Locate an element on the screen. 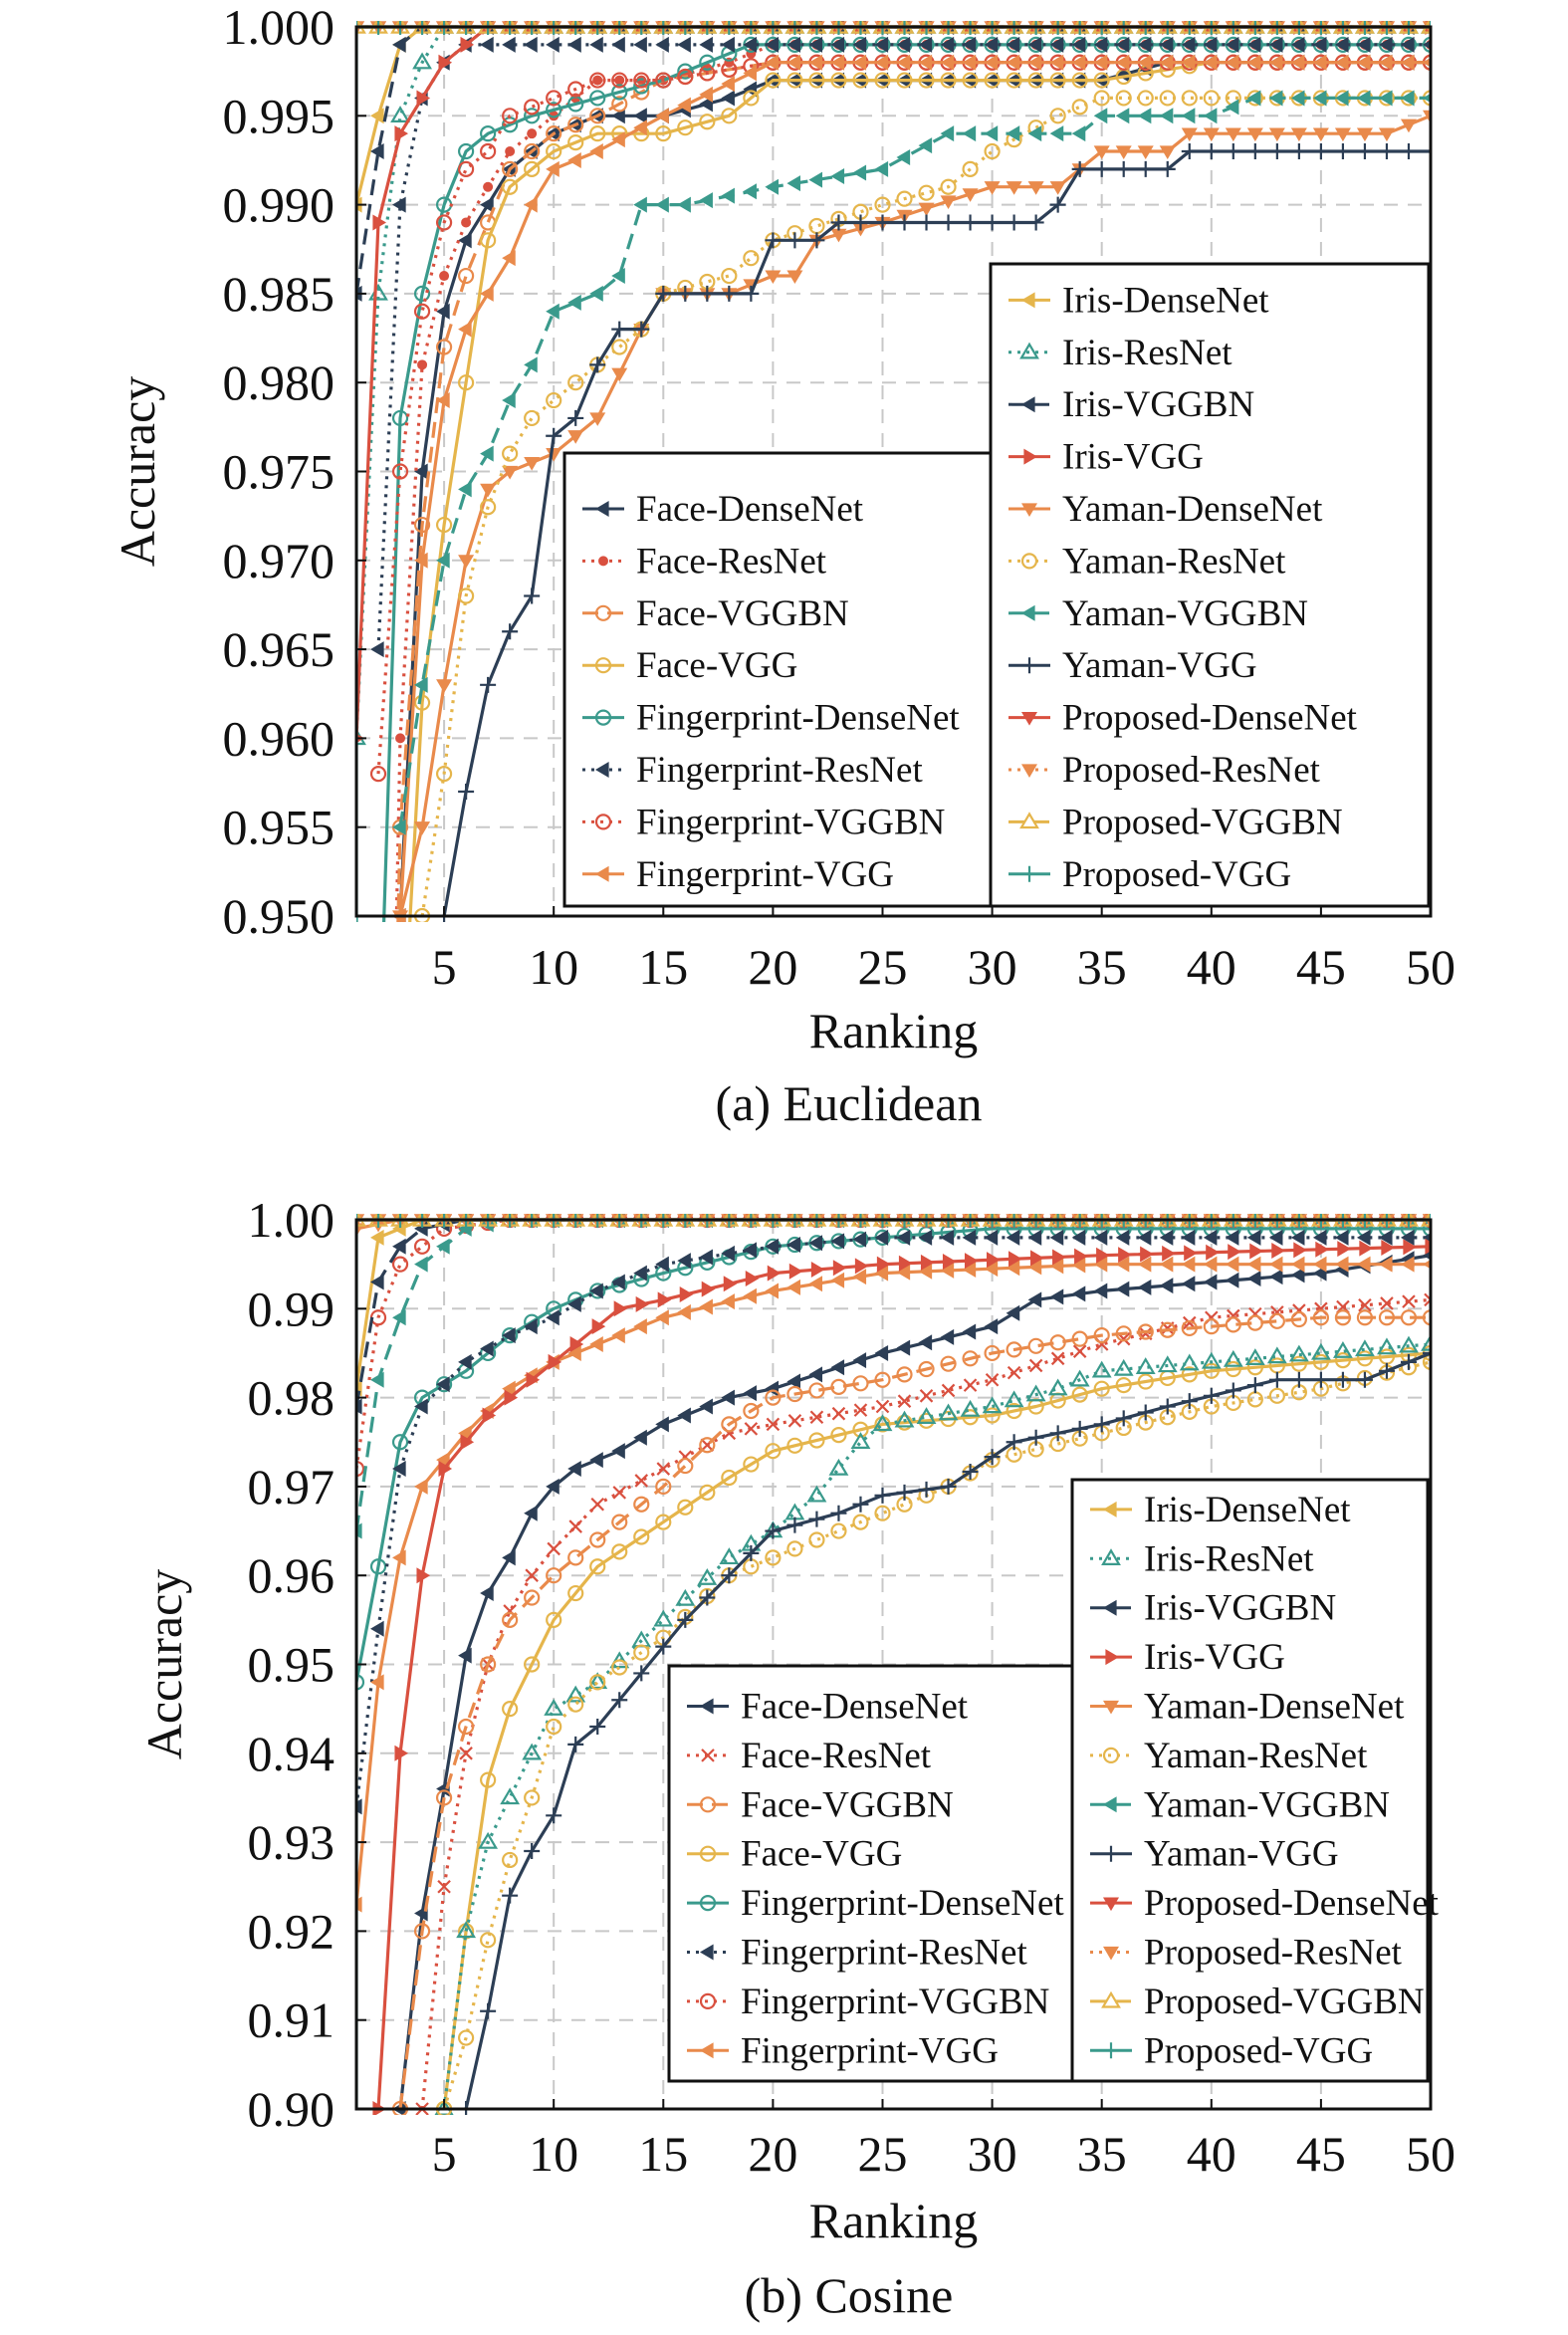 The width and height of the screenshot is (1568, 2335). y-tick-label: 0.975 is located at coordinates (279, 472).